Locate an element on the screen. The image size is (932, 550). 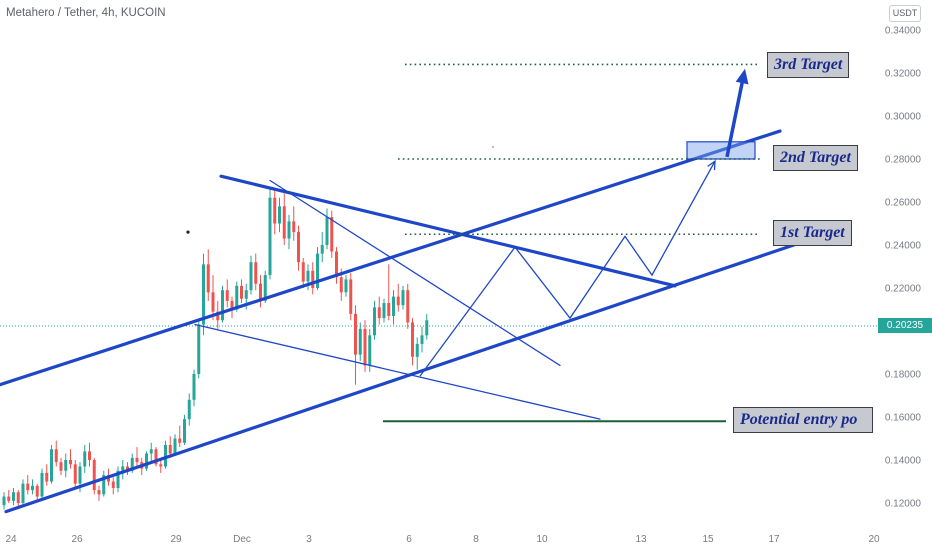
y-tick-label: 0.32000 is located at coordinates (903, 74).